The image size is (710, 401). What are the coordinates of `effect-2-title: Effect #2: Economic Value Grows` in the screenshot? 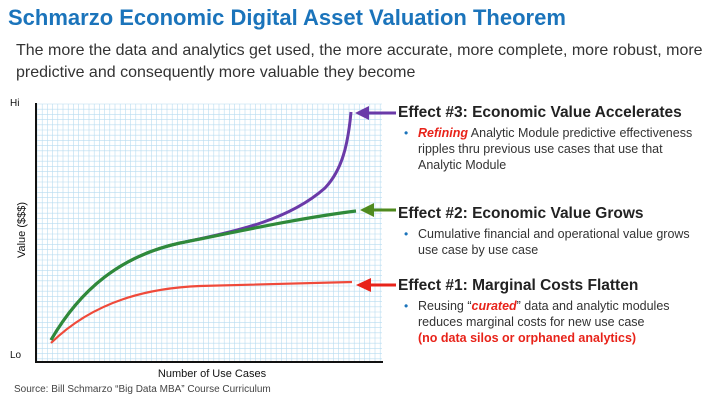 It's located at (521, 213).